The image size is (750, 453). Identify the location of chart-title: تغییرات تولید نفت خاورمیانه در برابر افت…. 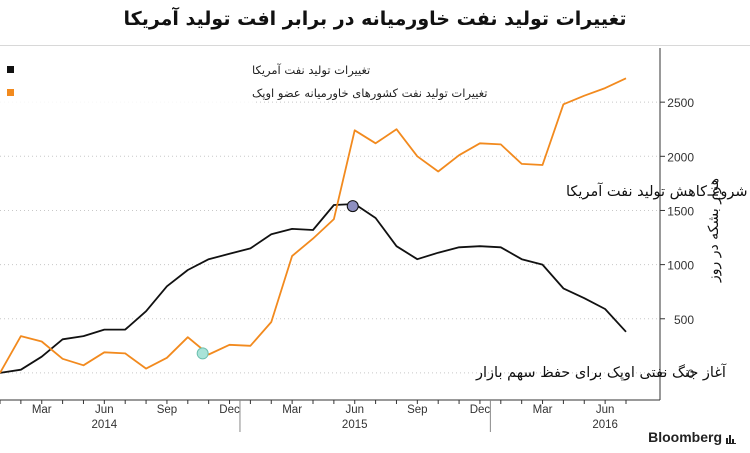
(375, 19).